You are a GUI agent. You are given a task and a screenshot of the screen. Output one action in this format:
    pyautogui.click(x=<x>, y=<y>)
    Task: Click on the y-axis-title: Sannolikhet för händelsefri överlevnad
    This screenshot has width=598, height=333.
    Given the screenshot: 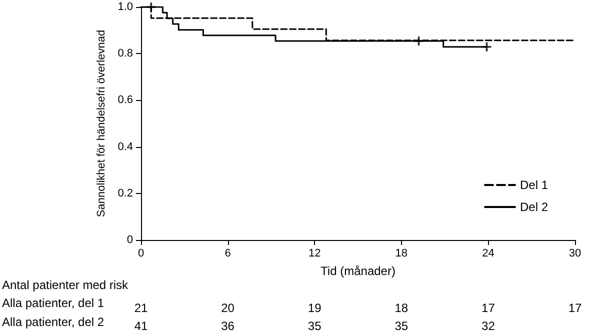 What is the action you would take?
    pyautogui.click(x=101, y=124)
    